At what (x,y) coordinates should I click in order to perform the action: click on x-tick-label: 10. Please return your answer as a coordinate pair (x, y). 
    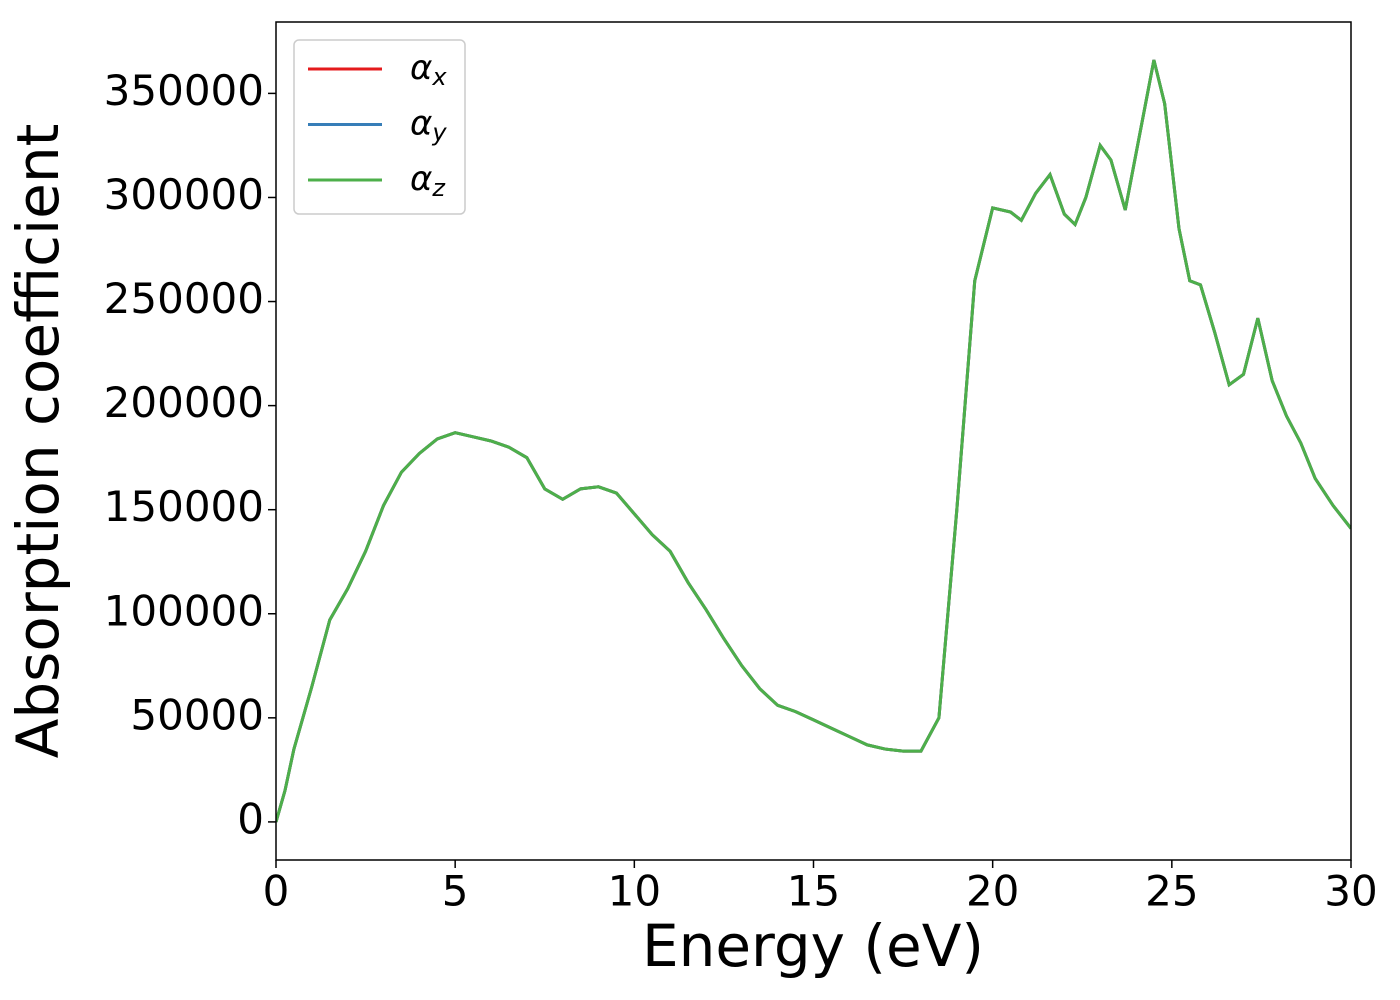
    Looking at the image, I should click on (634, 891).